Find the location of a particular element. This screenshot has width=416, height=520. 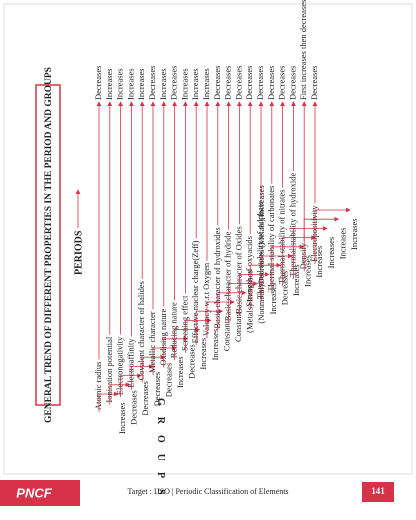

property: Basic character of hydroxides is located at coordinates (217, 277).